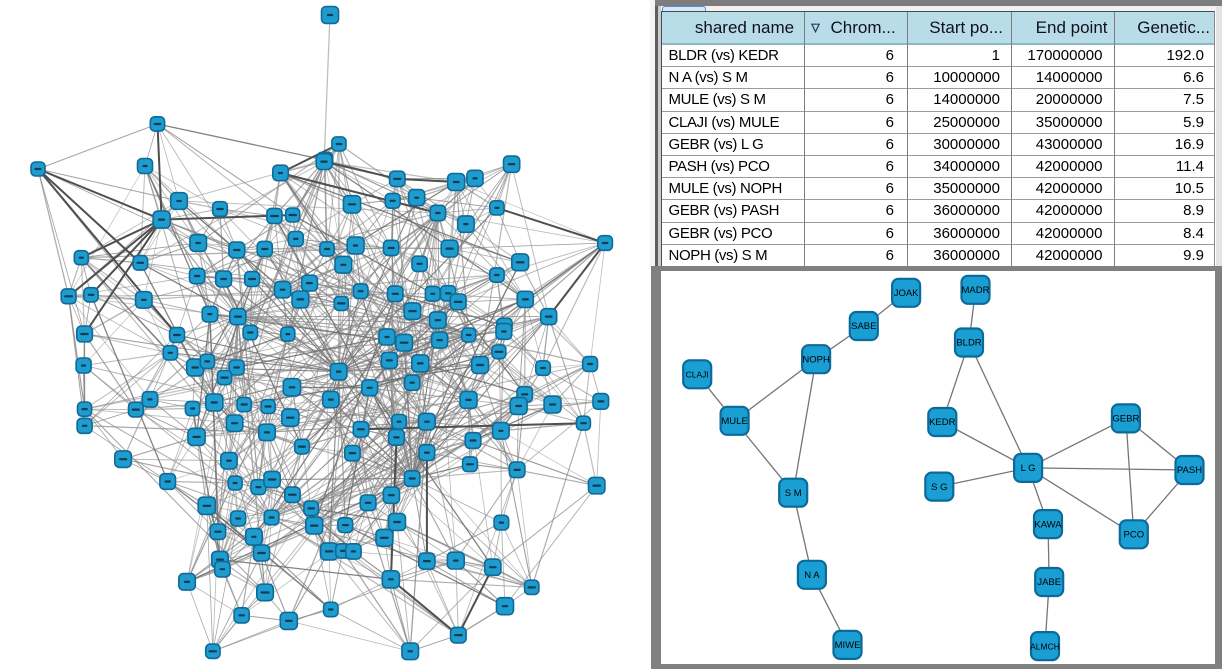 This screenshot has width=1222, height=669. I want to click on svg-text: ALMCH, so click(1045, 646).